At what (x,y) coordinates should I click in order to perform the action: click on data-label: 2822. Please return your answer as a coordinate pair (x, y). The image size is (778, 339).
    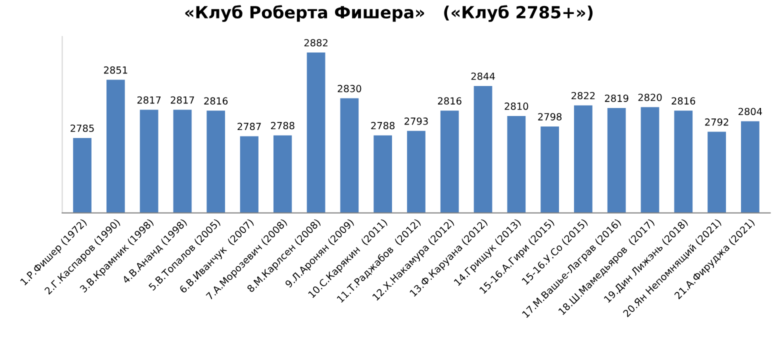
    Looking at the image, I should click on (583, 96).